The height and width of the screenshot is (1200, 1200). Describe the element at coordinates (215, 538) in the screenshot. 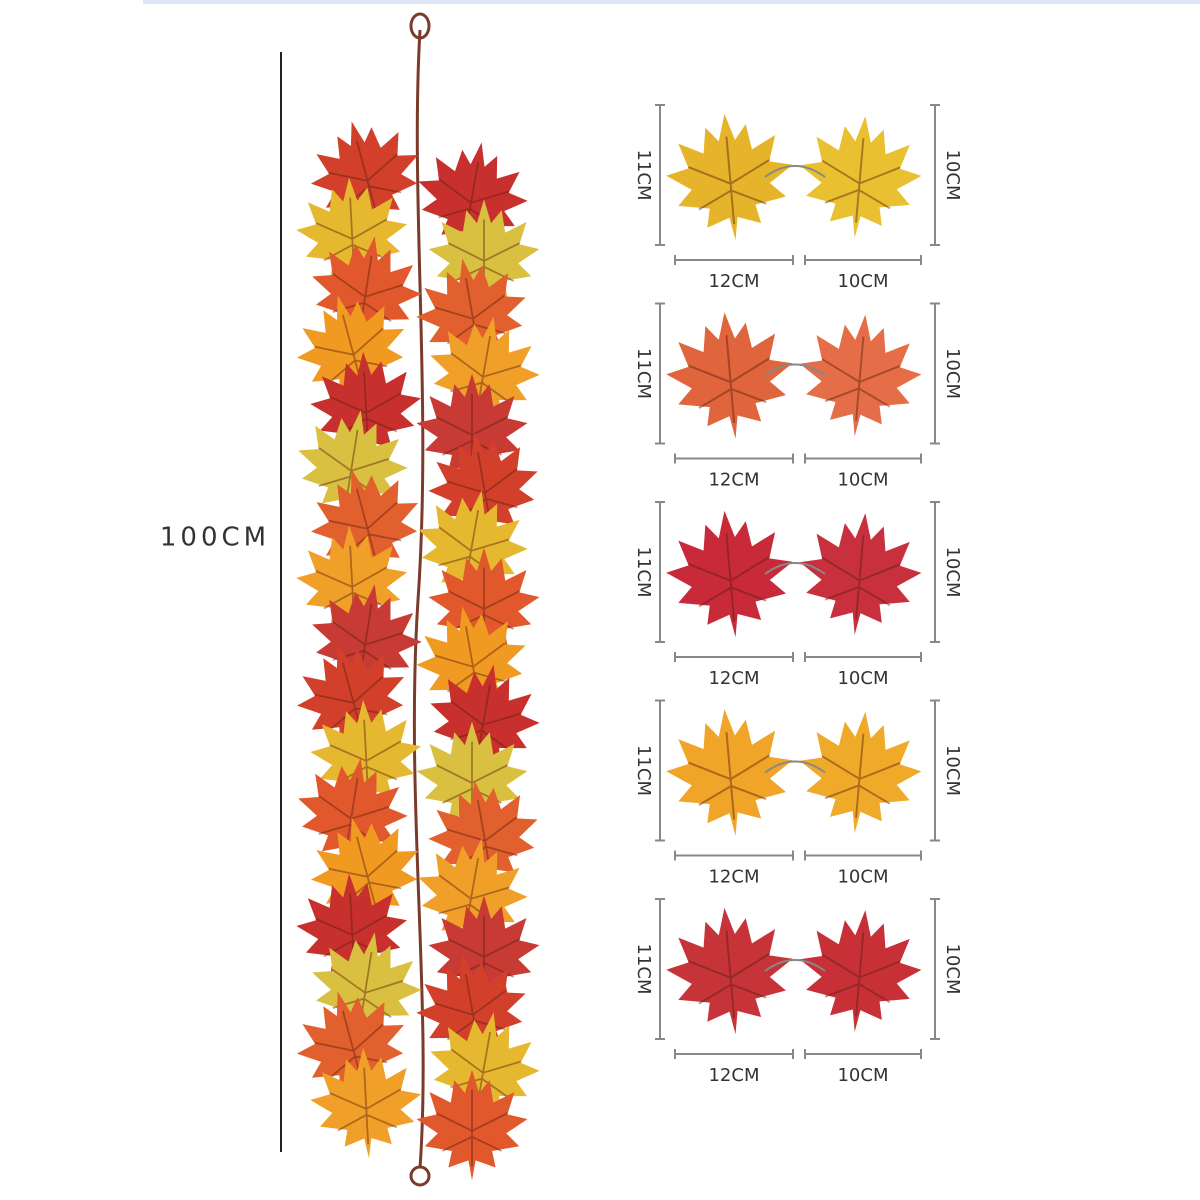

I see `height-label: 100CM` at that location.